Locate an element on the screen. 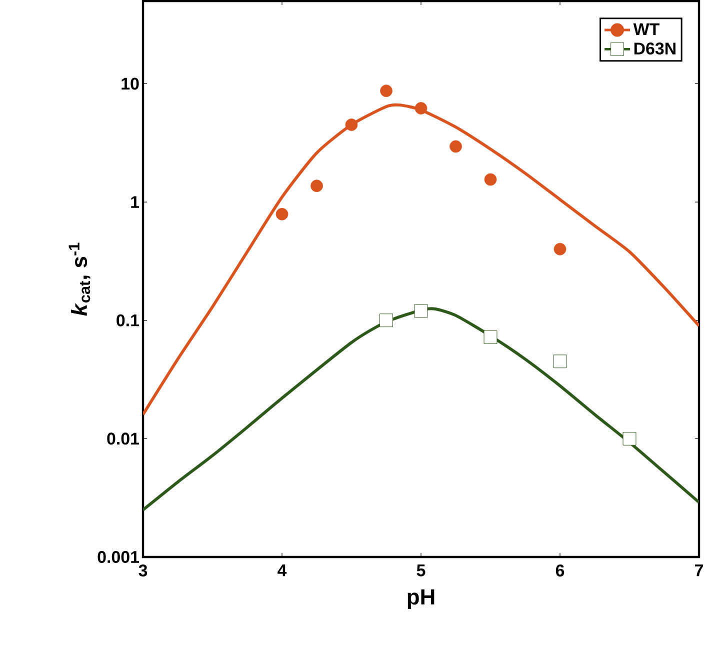  legend-label: WT is located at coordinates (646, 29).